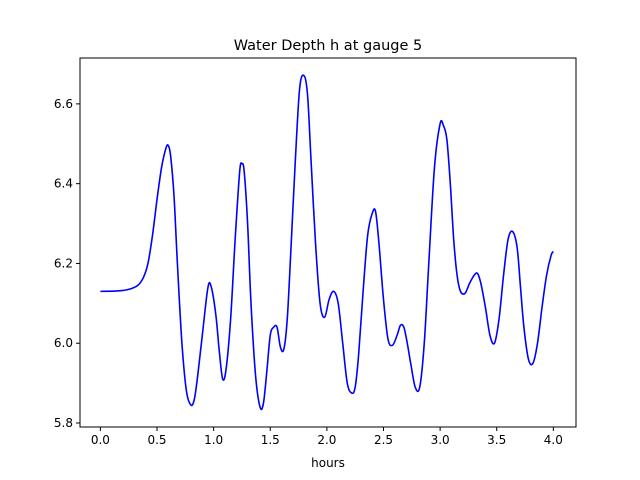 The image size is (640, 480). What do you see at coordinates (63, 104) in the screenshot?
I see `y-tick-label: 6.6` at bounding box center [63, 104].